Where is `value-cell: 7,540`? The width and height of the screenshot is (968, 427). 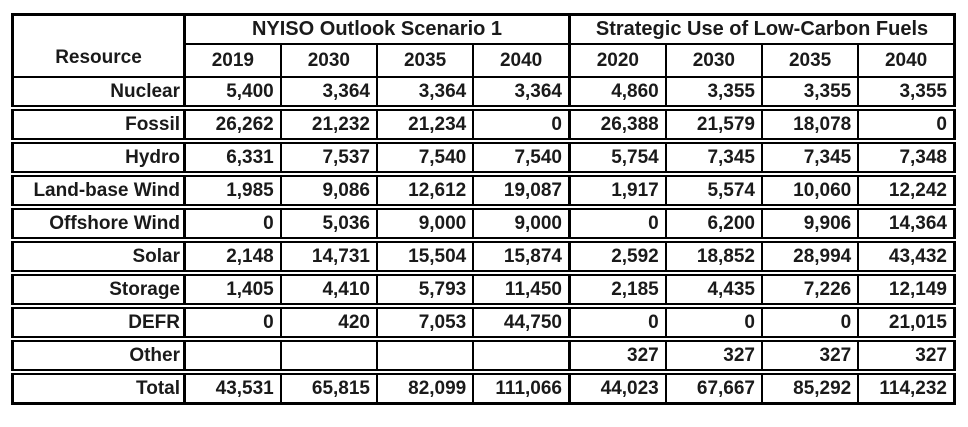
value-cell: 7,540 is located at coordinates (425, 158).